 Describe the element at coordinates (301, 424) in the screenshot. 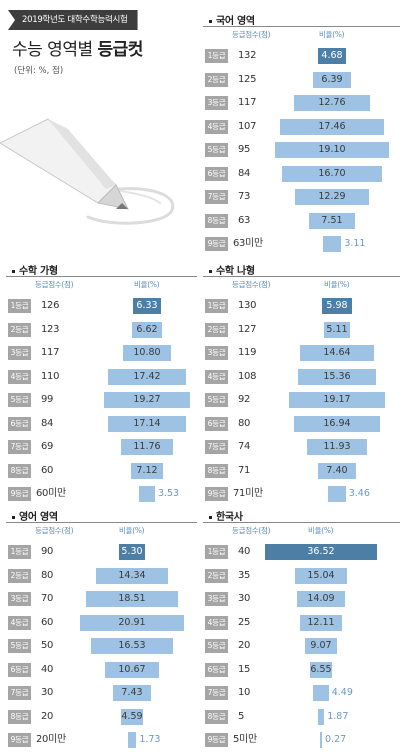

I see `grade-row: 6등급 80 16.94` at that location.